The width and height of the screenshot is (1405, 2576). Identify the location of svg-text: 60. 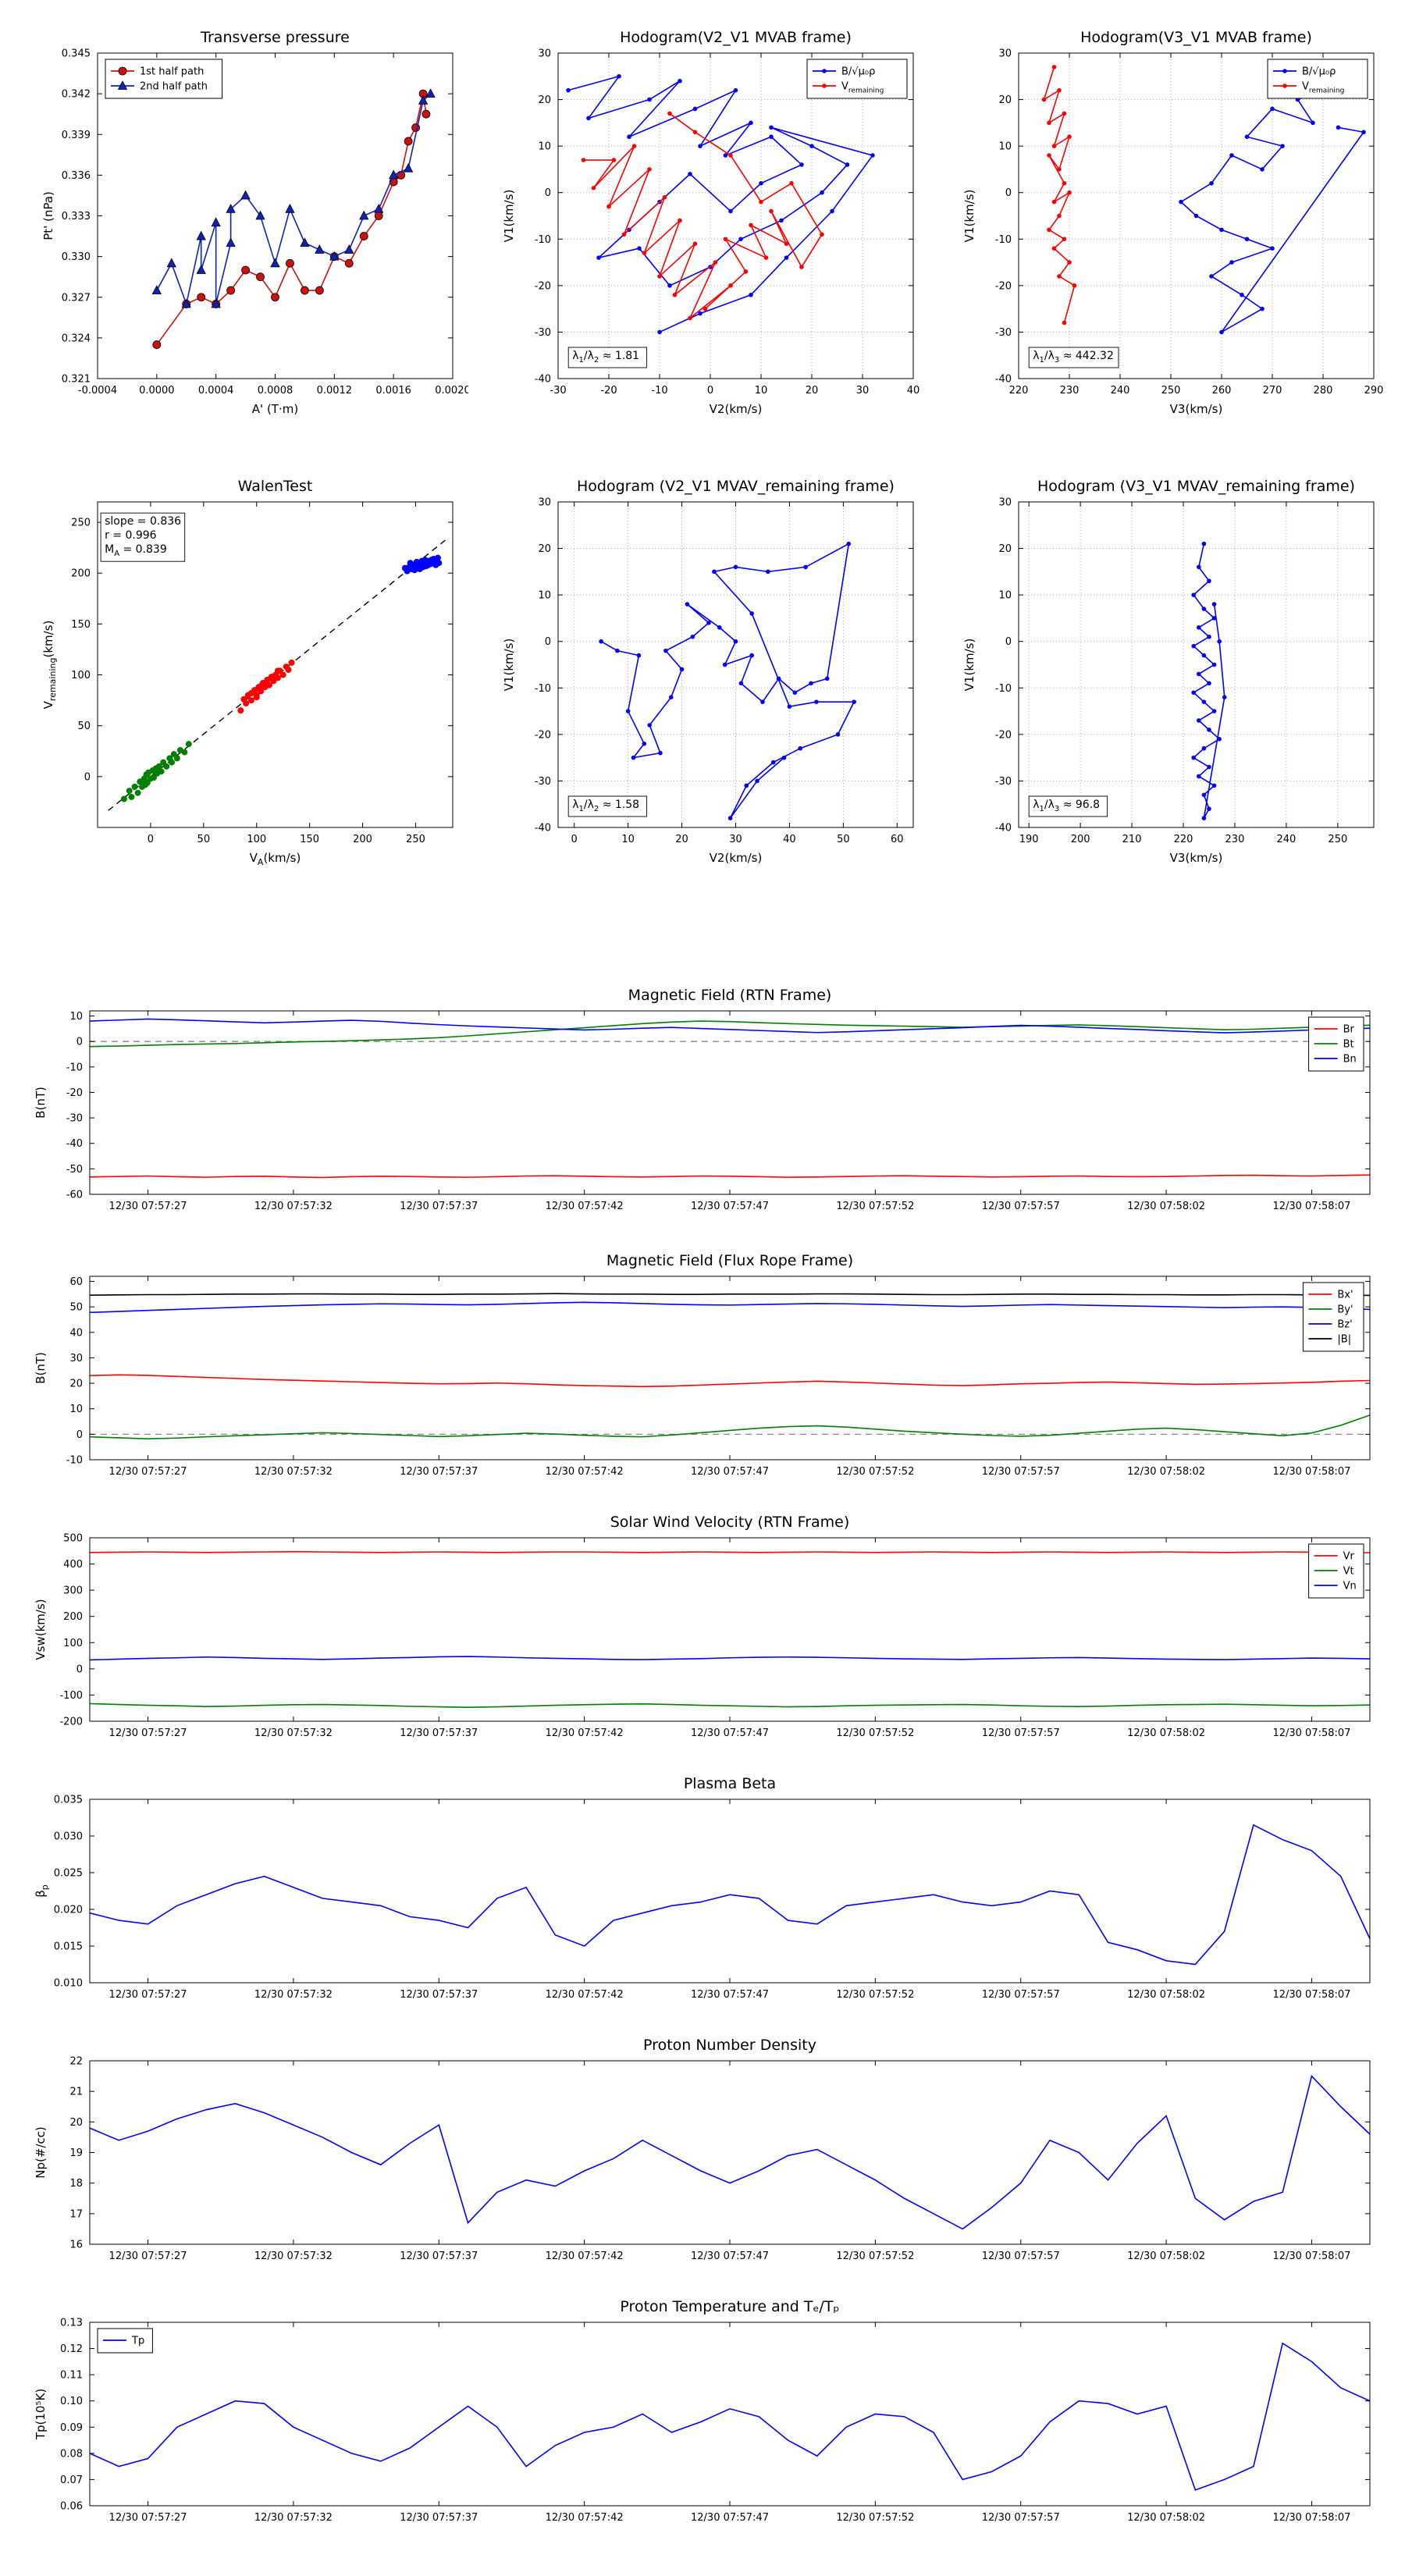
(897, 839).